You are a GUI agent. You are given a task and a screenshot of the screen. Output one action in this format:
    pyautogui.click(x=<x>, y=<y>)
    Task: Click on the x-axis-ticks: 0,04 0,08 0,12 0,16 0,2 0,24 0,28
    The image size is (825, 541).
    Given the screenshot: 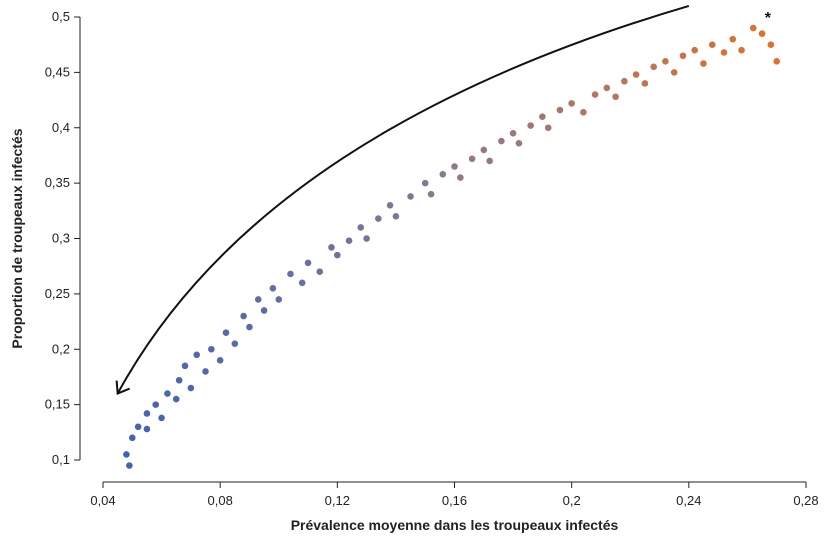 What is the action you would take?
    pyautogui.click(x=454, y=495)
    